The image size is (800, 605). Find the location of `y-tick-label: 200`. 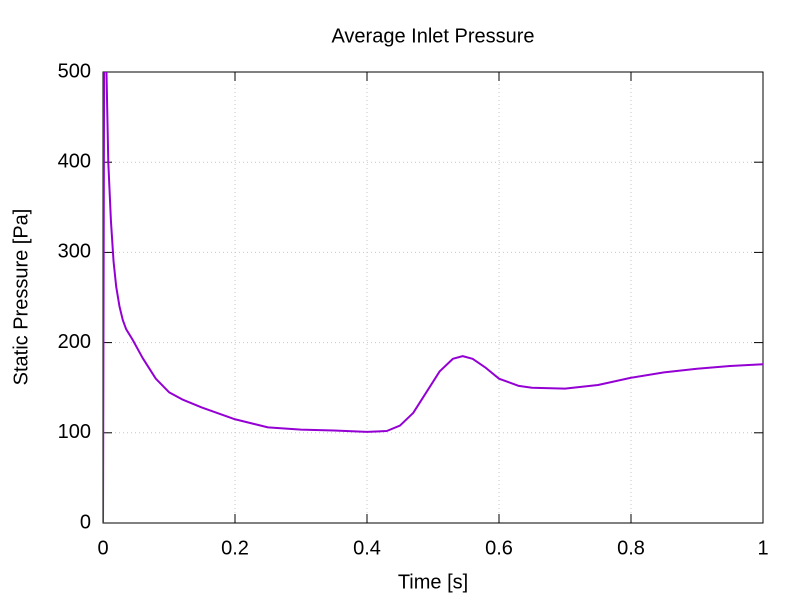

y-tick-label: 200 is located at coordinates (74, 342).